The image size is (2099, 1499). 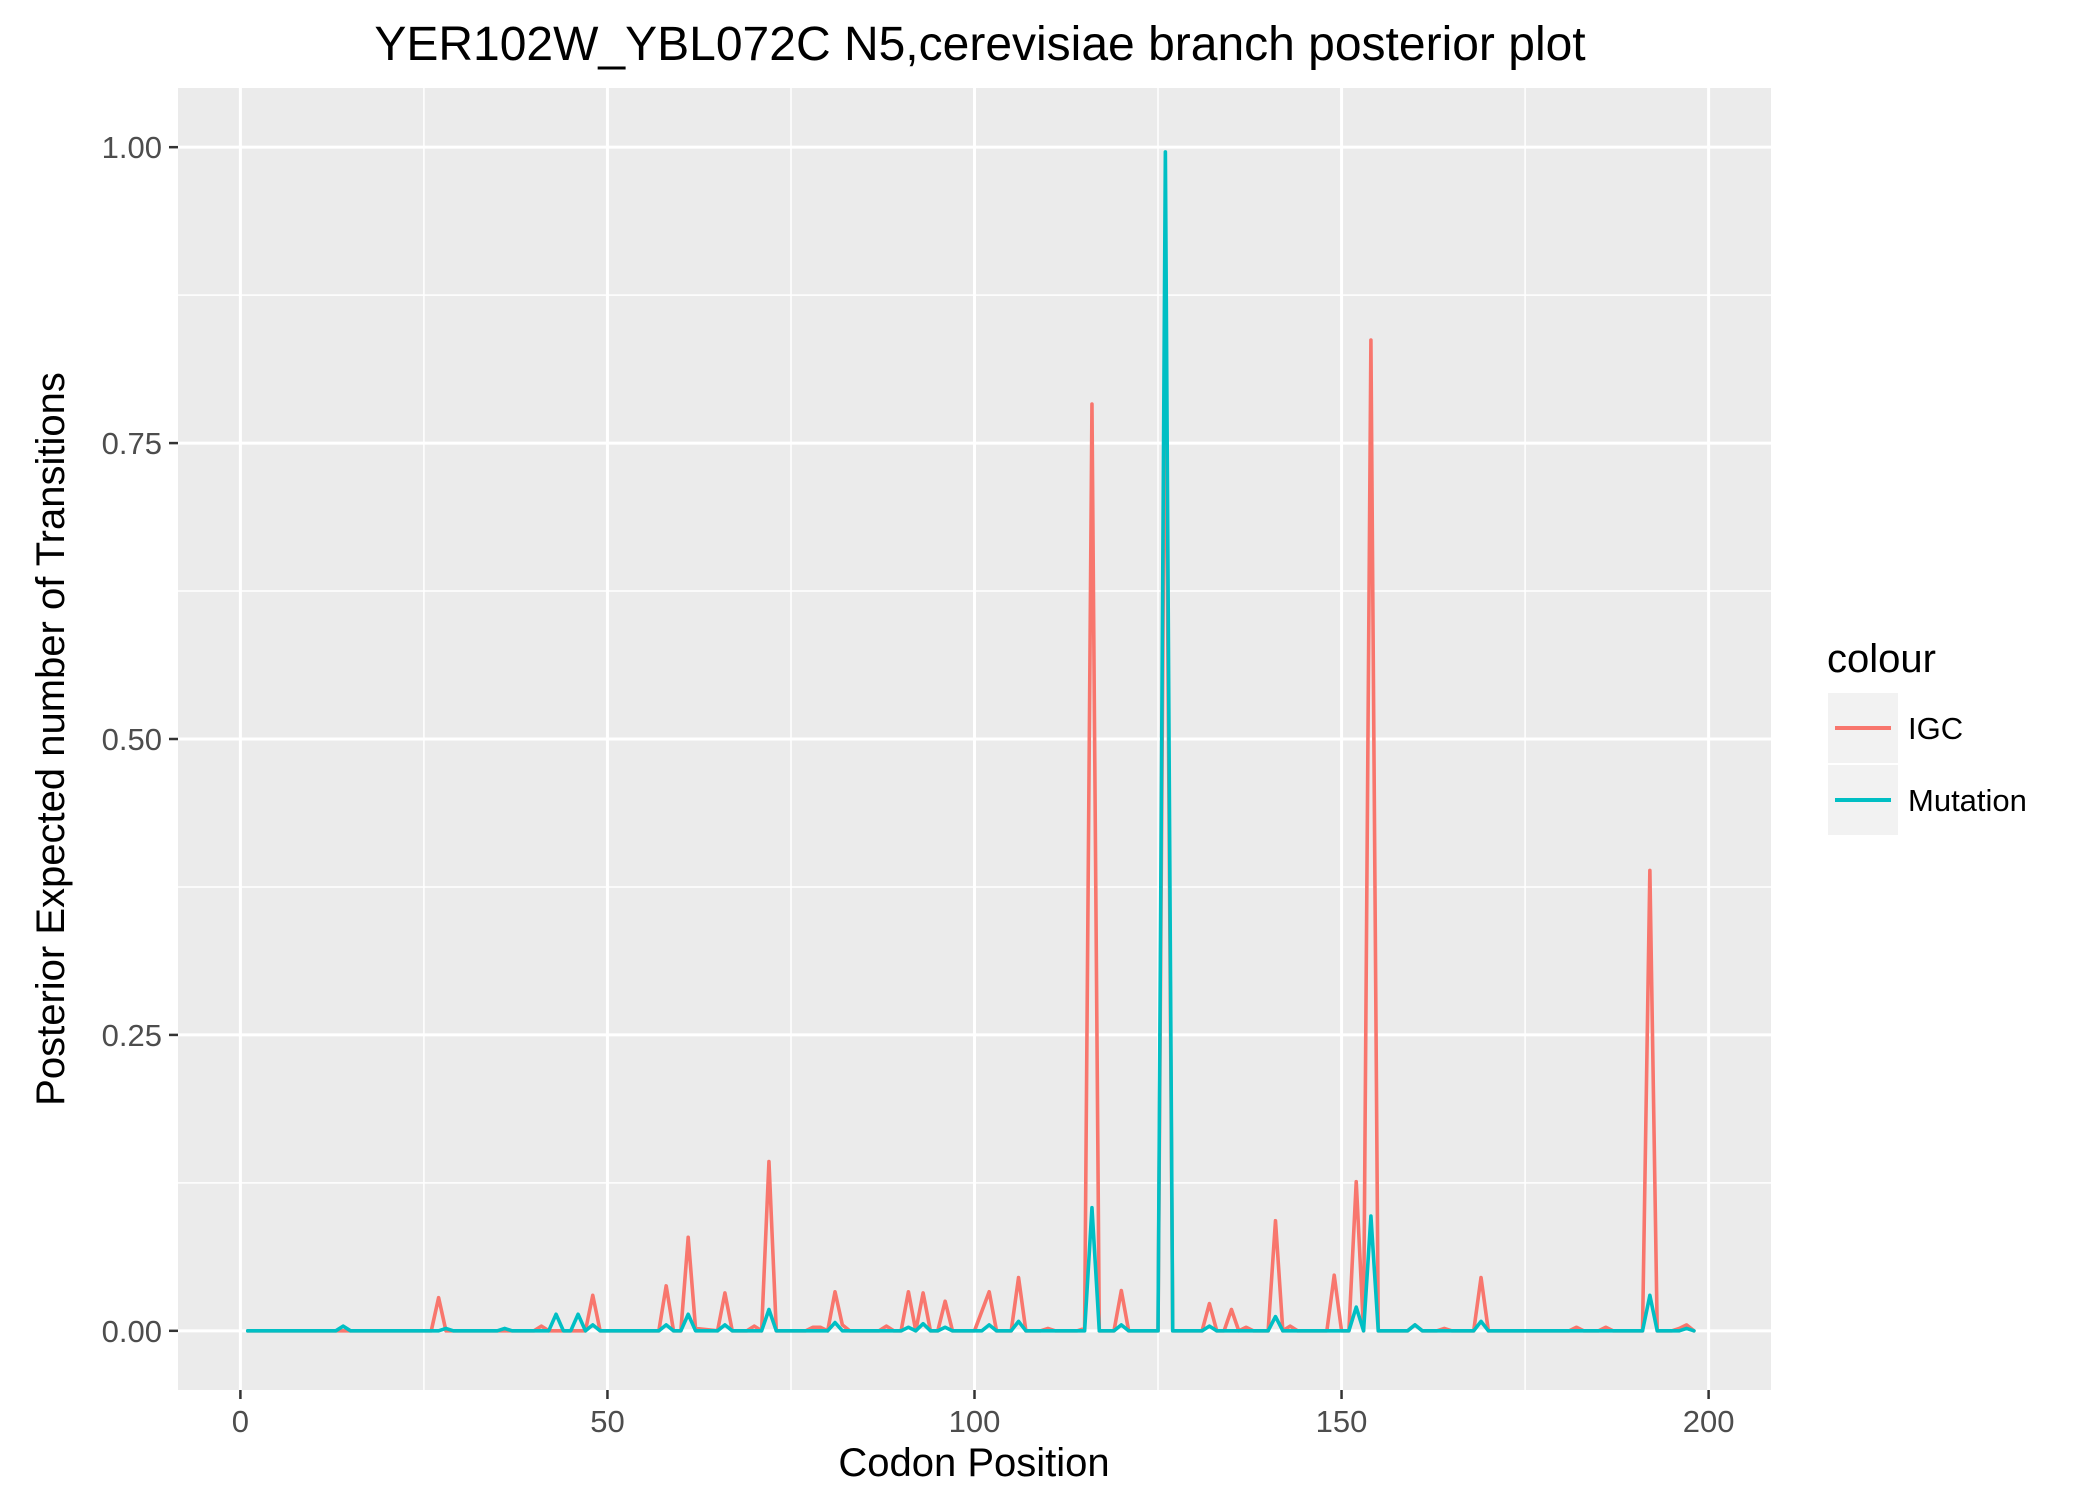 I want to click on x-axis-title: Codon Position, so click(x=973, y=1463).